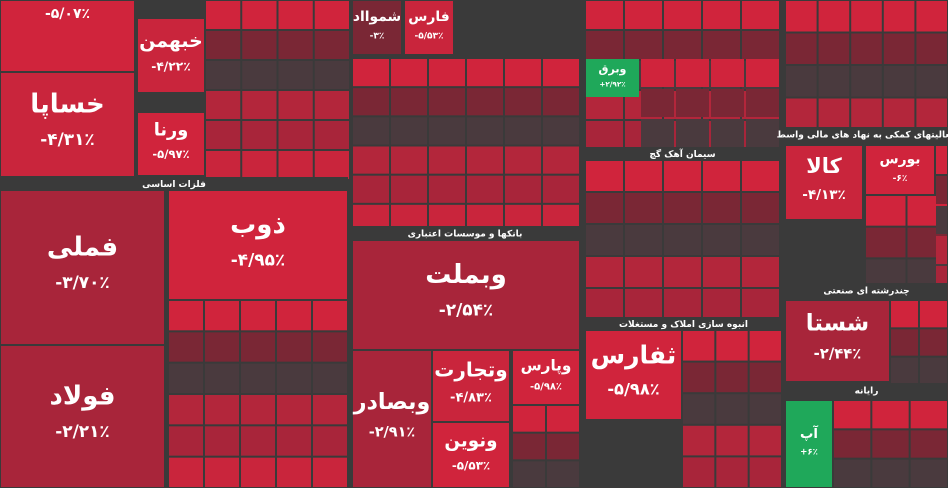 The image size is (948, 488). What do you see at coordinates (82, 431) in the screenshot?
I see `tile-value: -۲/۲۱٪` at bounding box center [82, 431].